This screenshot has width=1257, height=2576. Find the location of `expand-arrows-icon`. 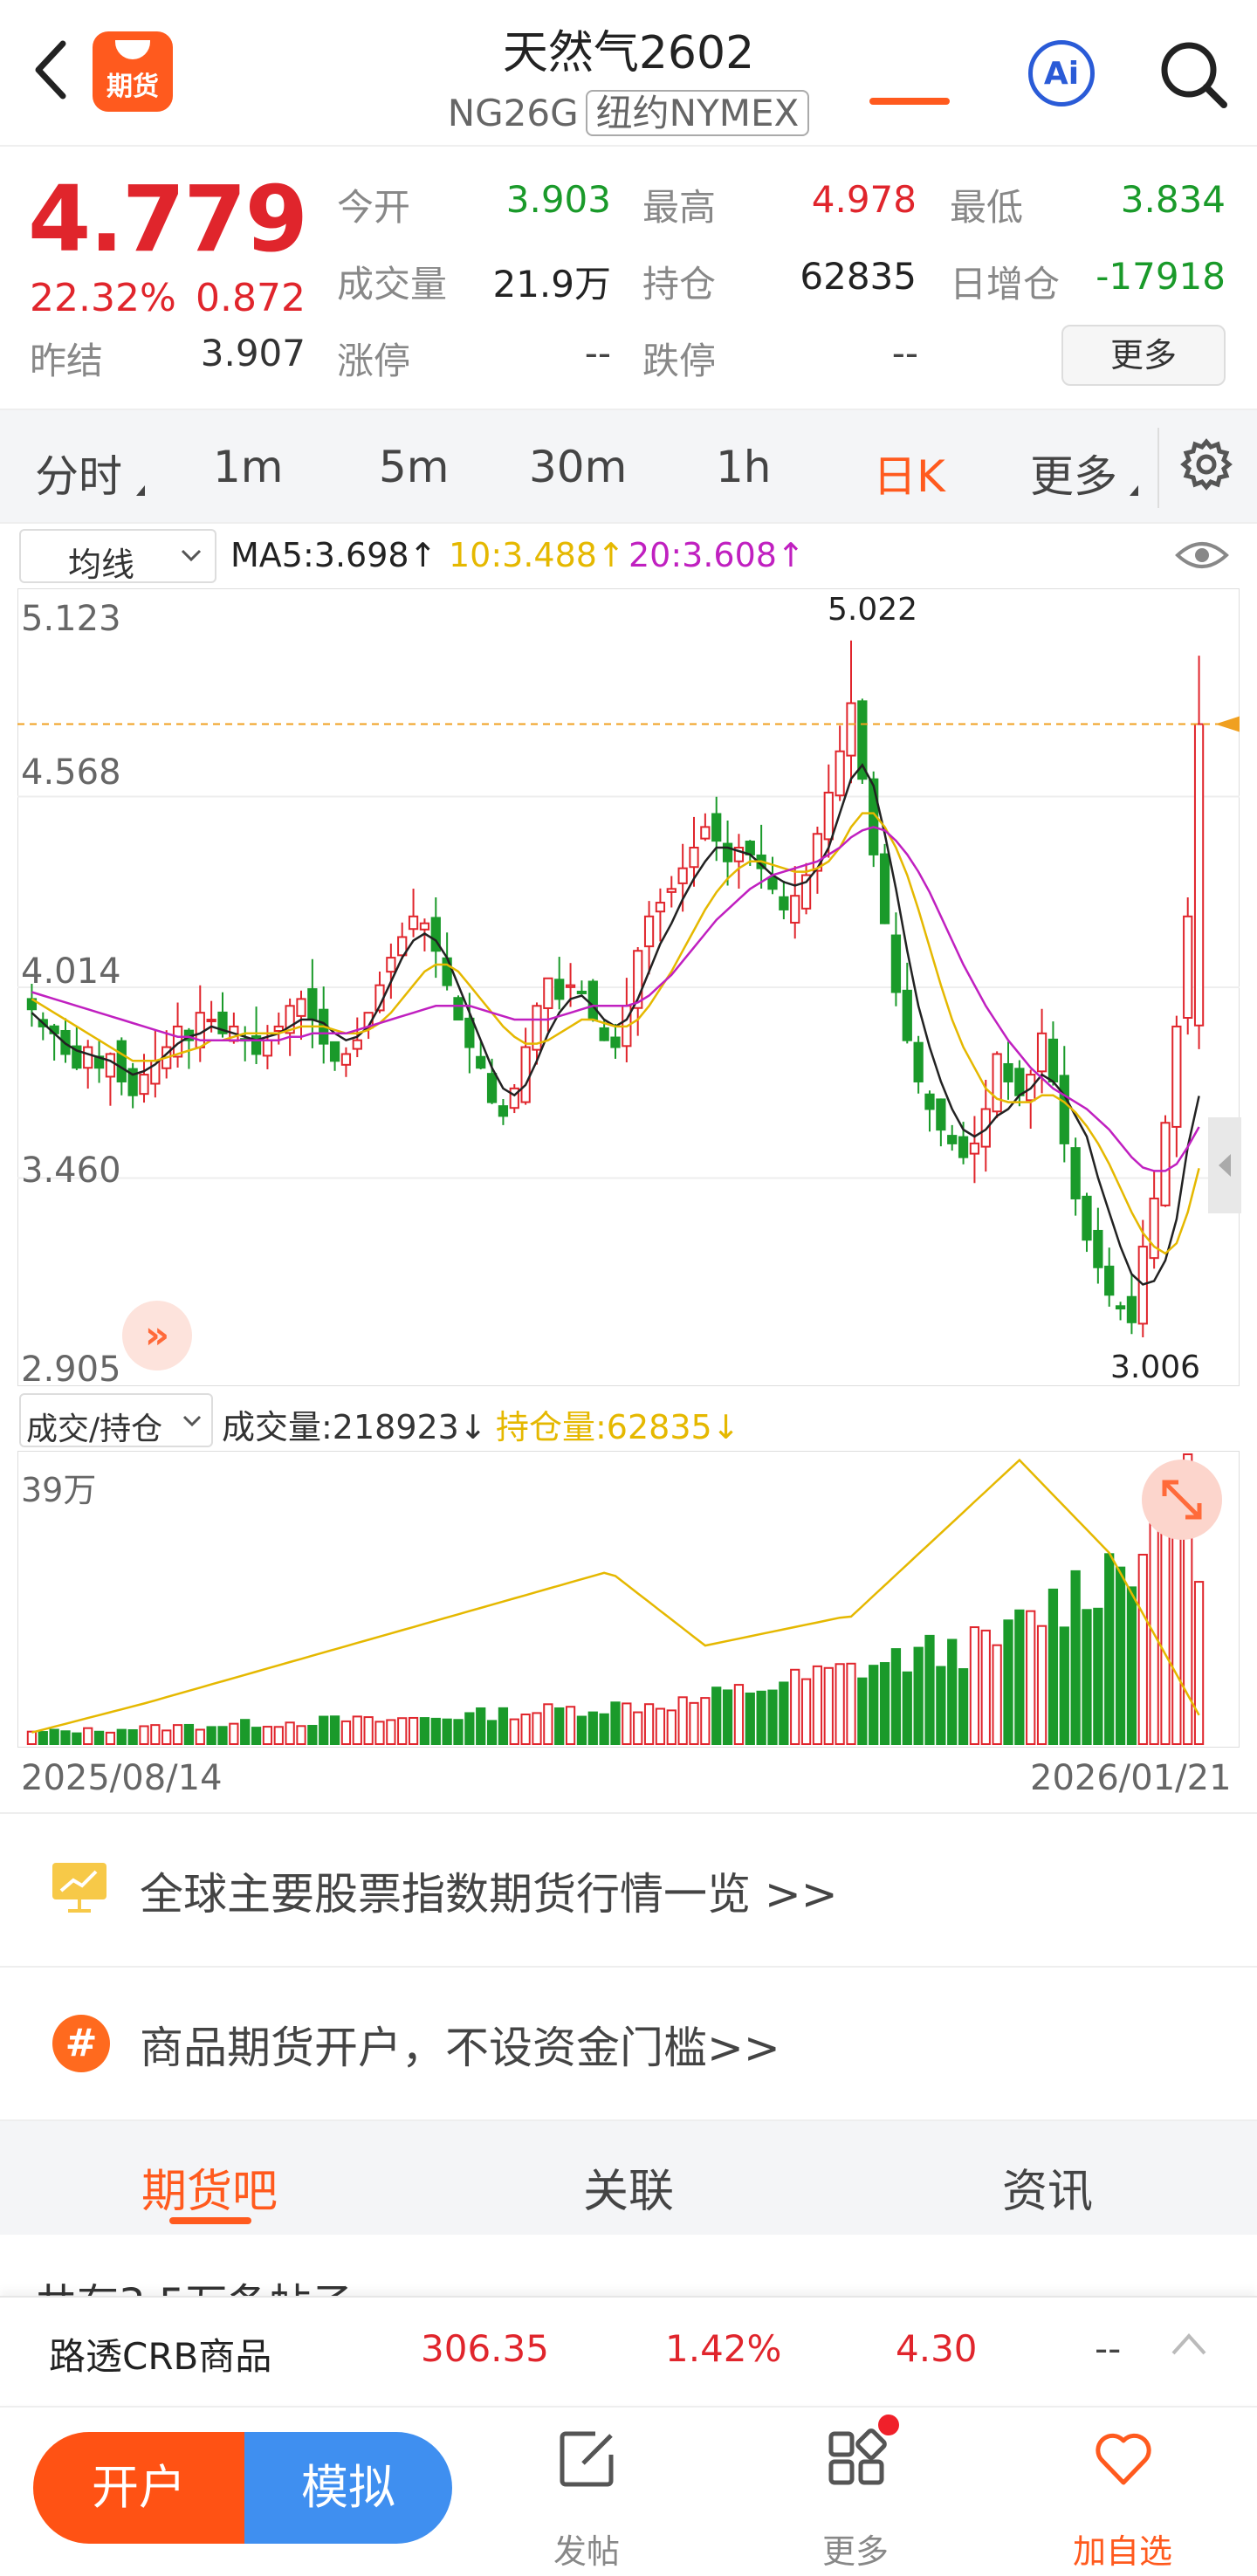

expand-arrows-icon is located at coordinates (1182, 1500).